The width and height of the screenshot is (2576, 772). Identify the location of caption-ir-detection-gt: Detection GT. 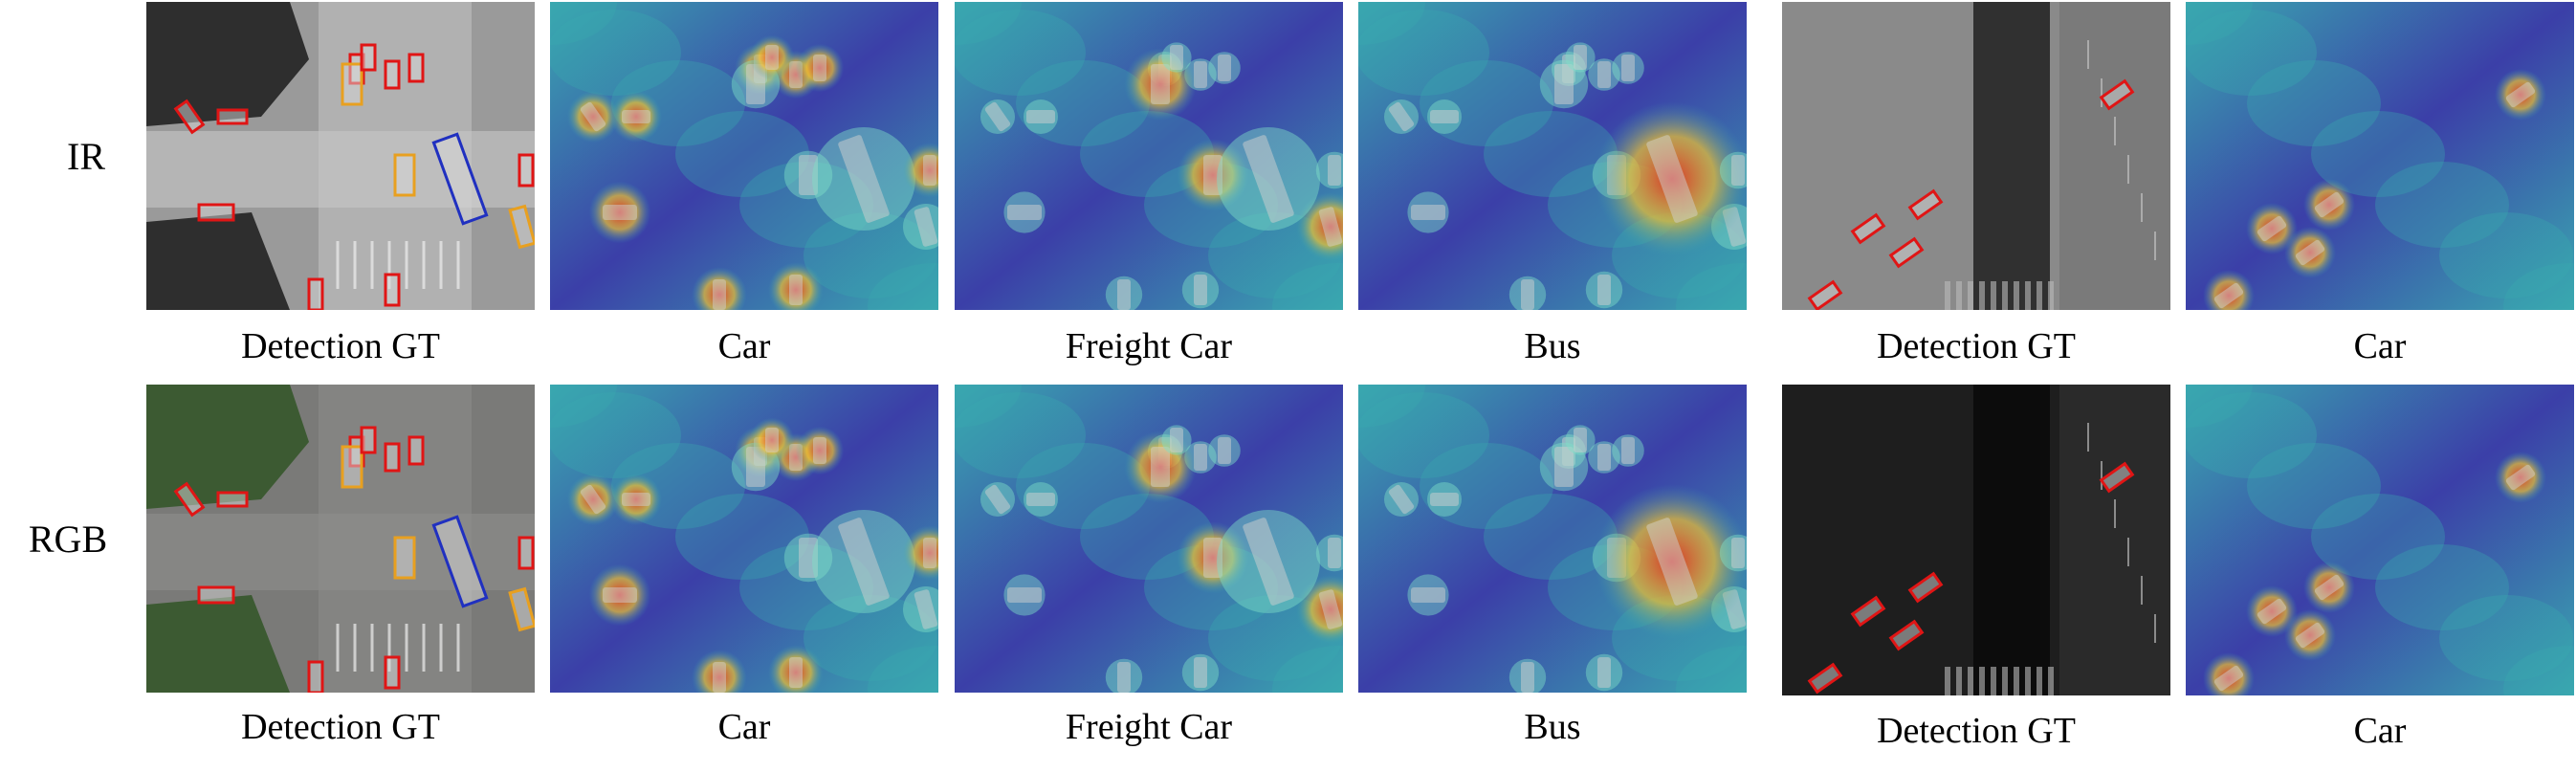
(340, 346).